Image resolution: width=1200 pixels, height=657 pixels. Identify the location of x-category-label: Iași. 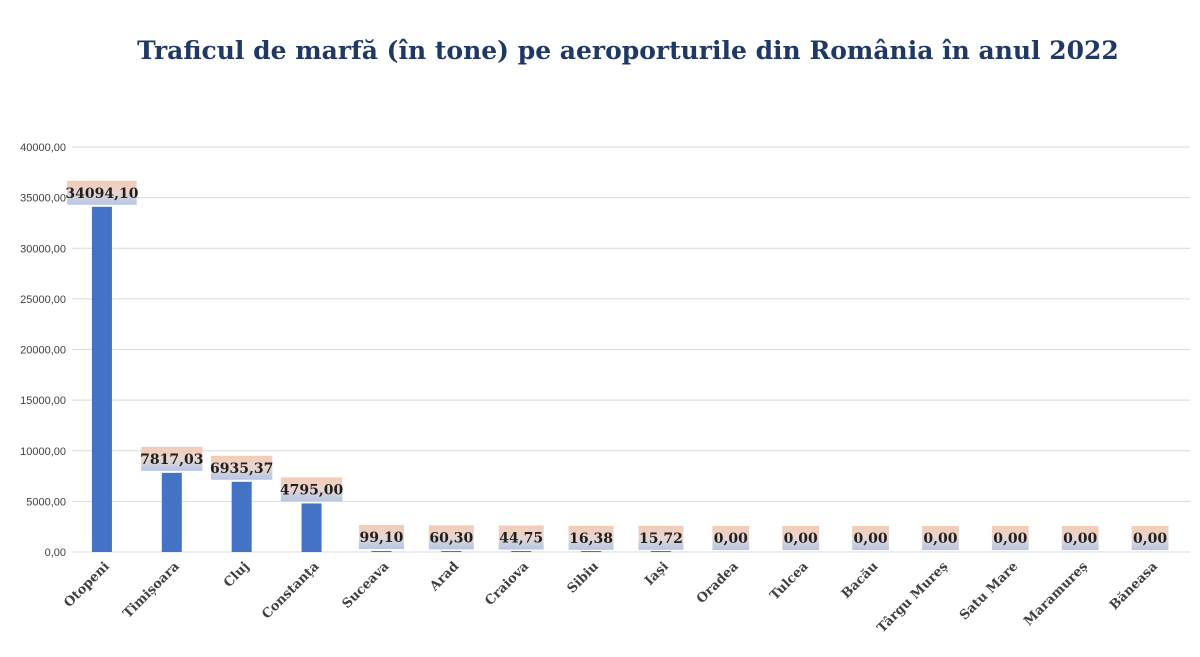
(657, 574).